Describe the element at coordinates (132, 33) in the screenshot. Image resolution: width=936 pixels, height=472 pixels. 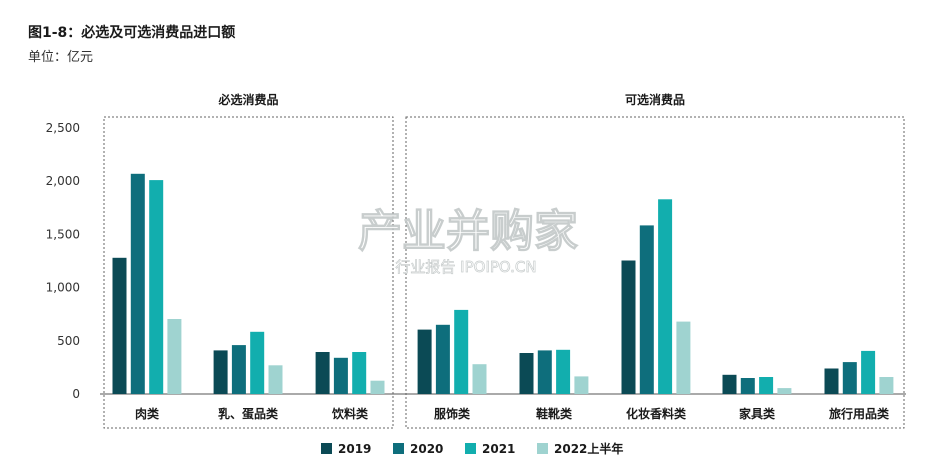
I see `chart-title: 图1-8：必选及可选消费品进口额` at that location.